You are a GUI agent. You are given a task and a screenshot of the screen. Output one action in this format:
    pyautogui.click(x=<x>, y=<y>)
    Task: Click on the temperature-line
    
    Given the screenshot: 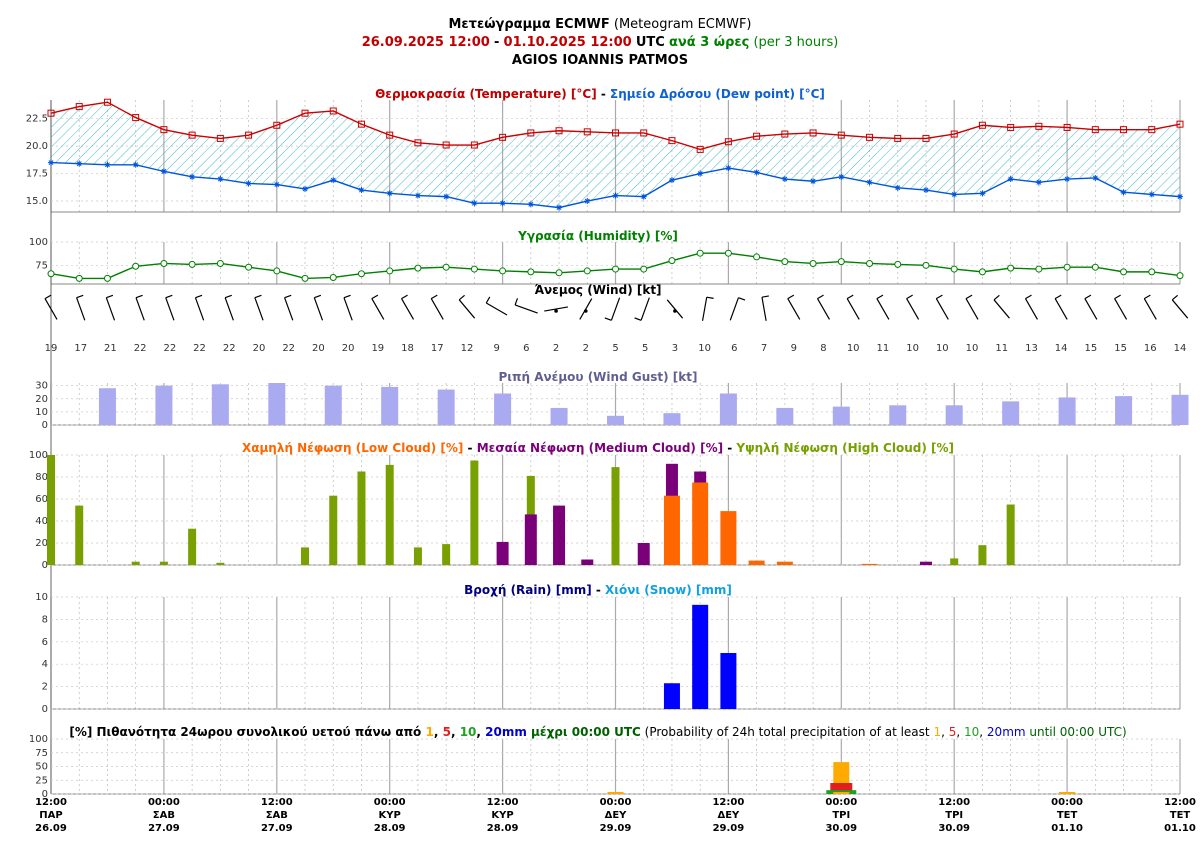 What is the action you would take?
    pyautogui.click(x=615, y=126)
    